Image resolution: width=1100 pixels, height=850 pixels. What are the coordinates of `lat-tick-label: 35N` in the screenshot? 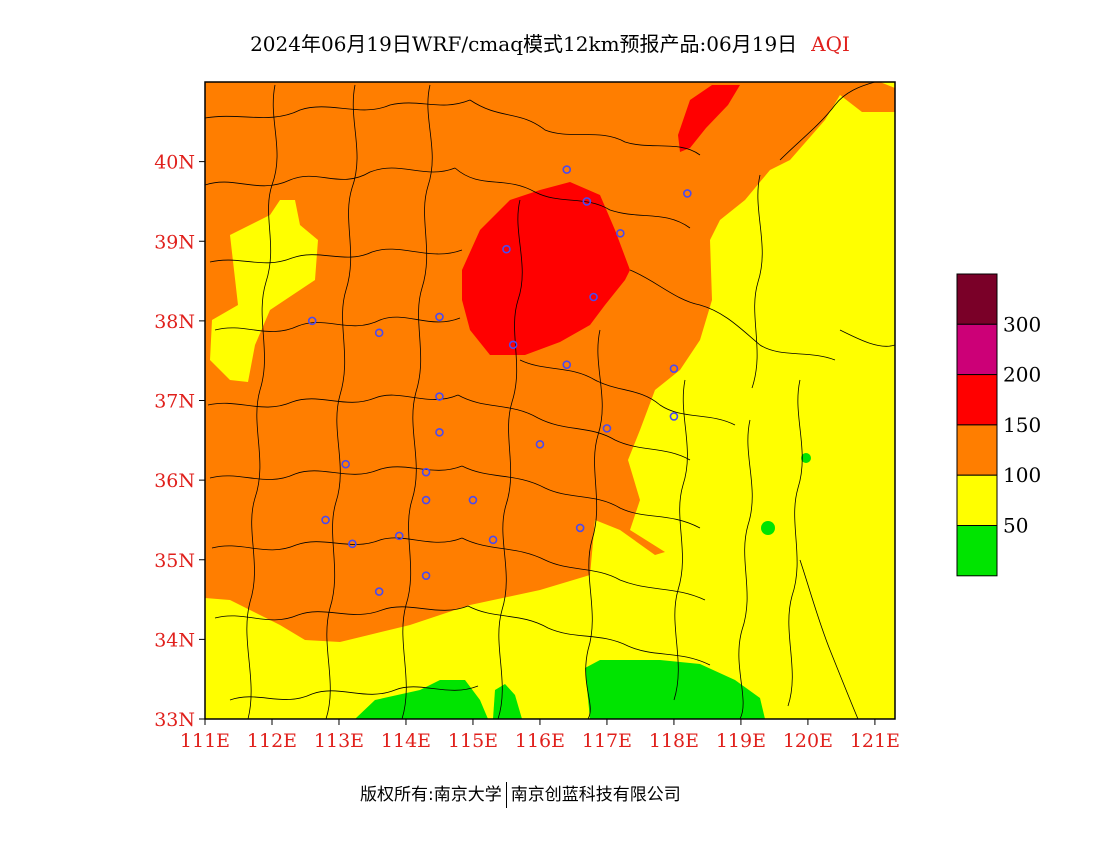 It's located at (174, 561).